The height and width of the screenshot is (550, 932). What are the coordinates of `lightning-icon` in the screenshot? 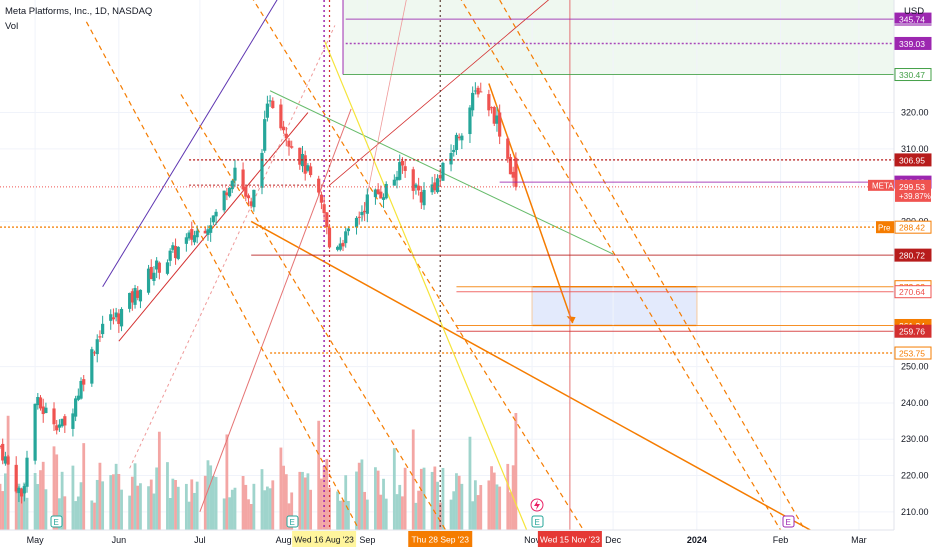 It's located at (537, 505).